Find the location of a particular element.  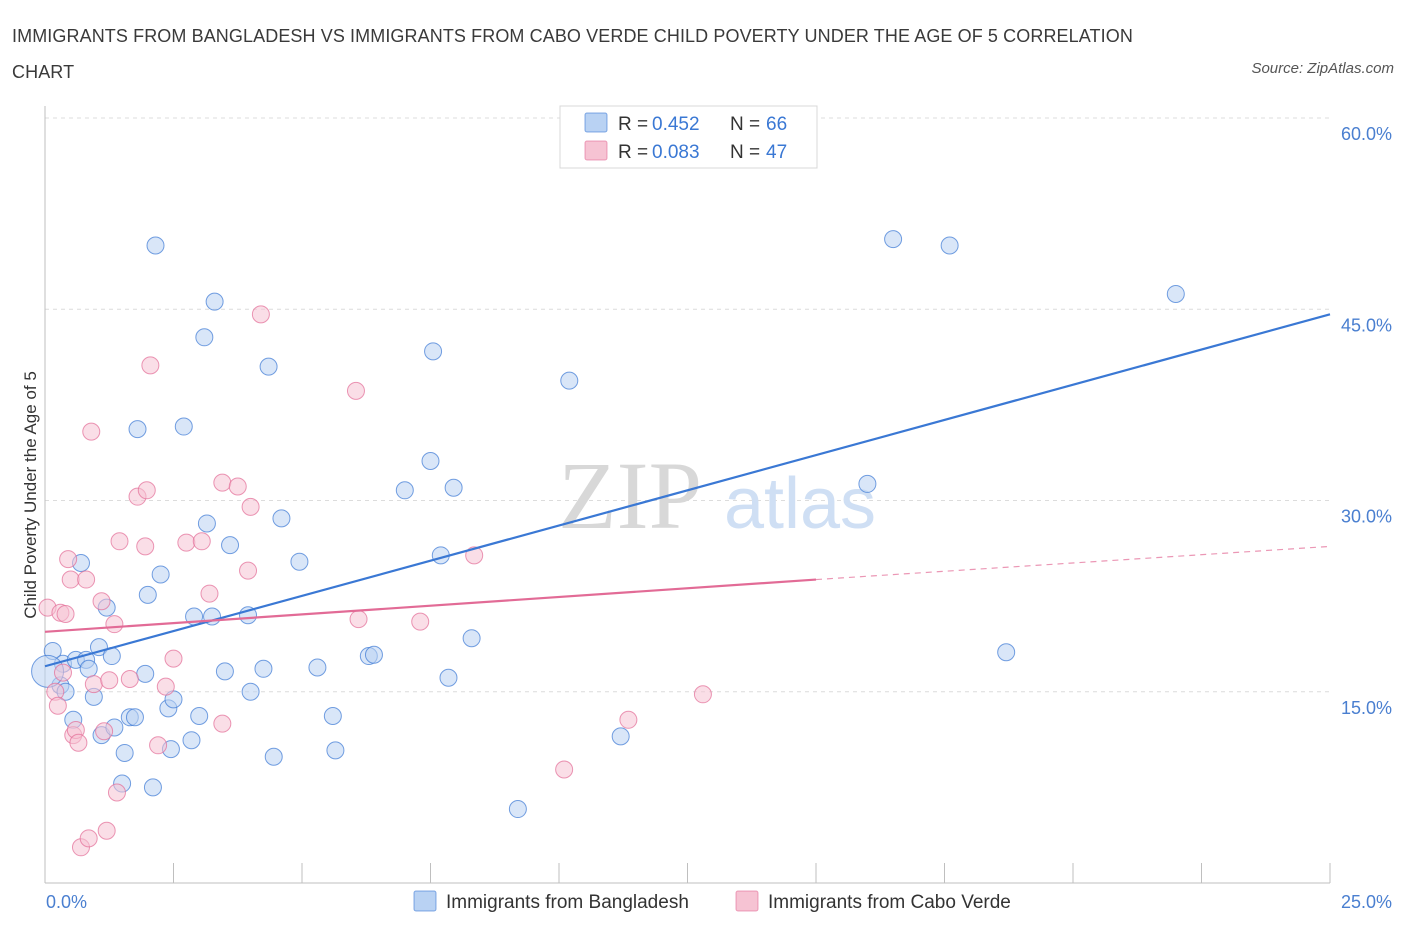

y-tick-label: 15.0% is located at coordinates (1366, 708).